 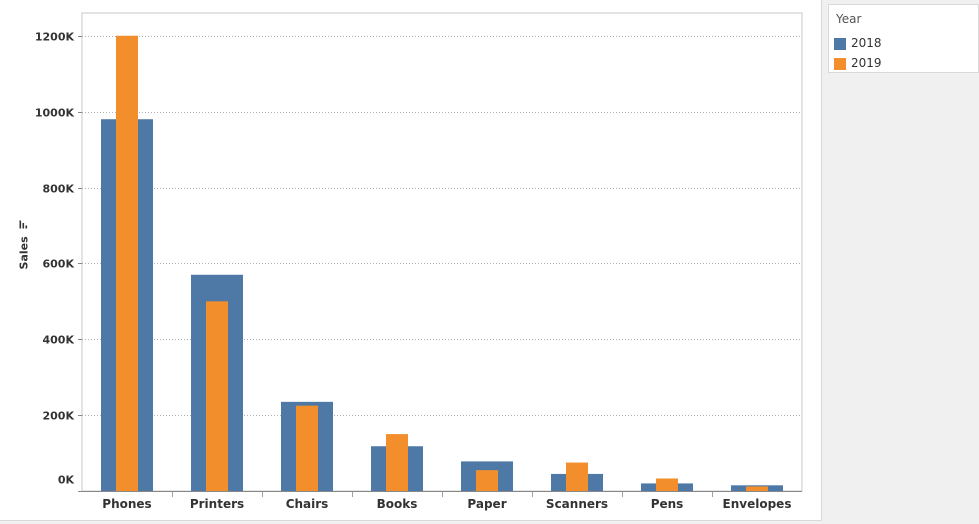 I want to click on y-tick-label: 600K, so click(x=59, y=264).